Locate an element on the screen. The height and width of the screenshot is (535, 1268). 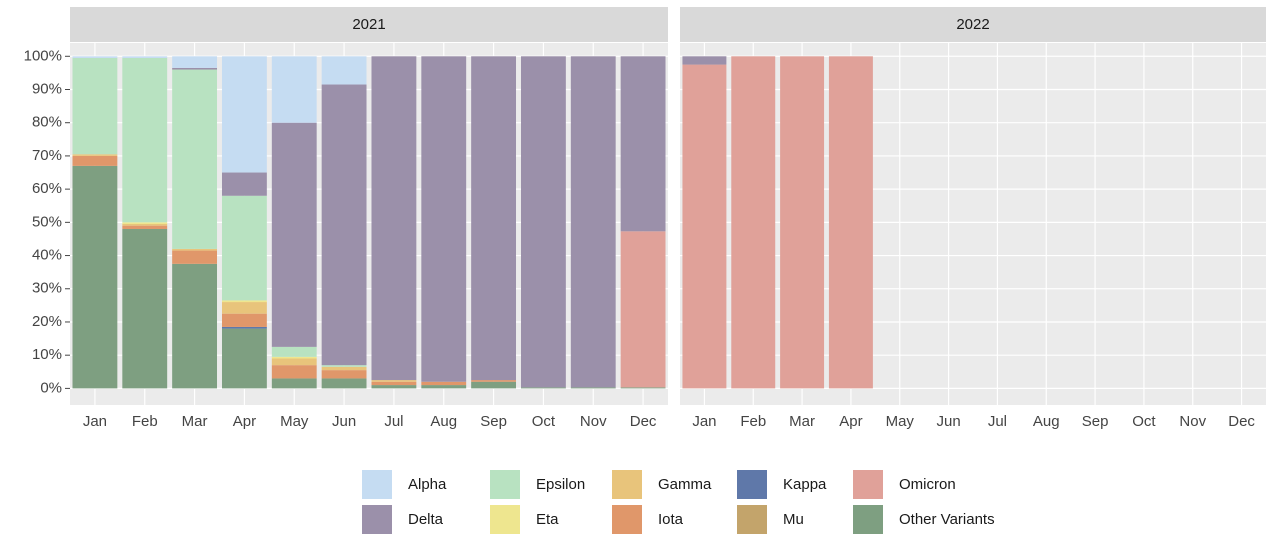
y-tick-label: 60% is located at coordinates (47, 188).